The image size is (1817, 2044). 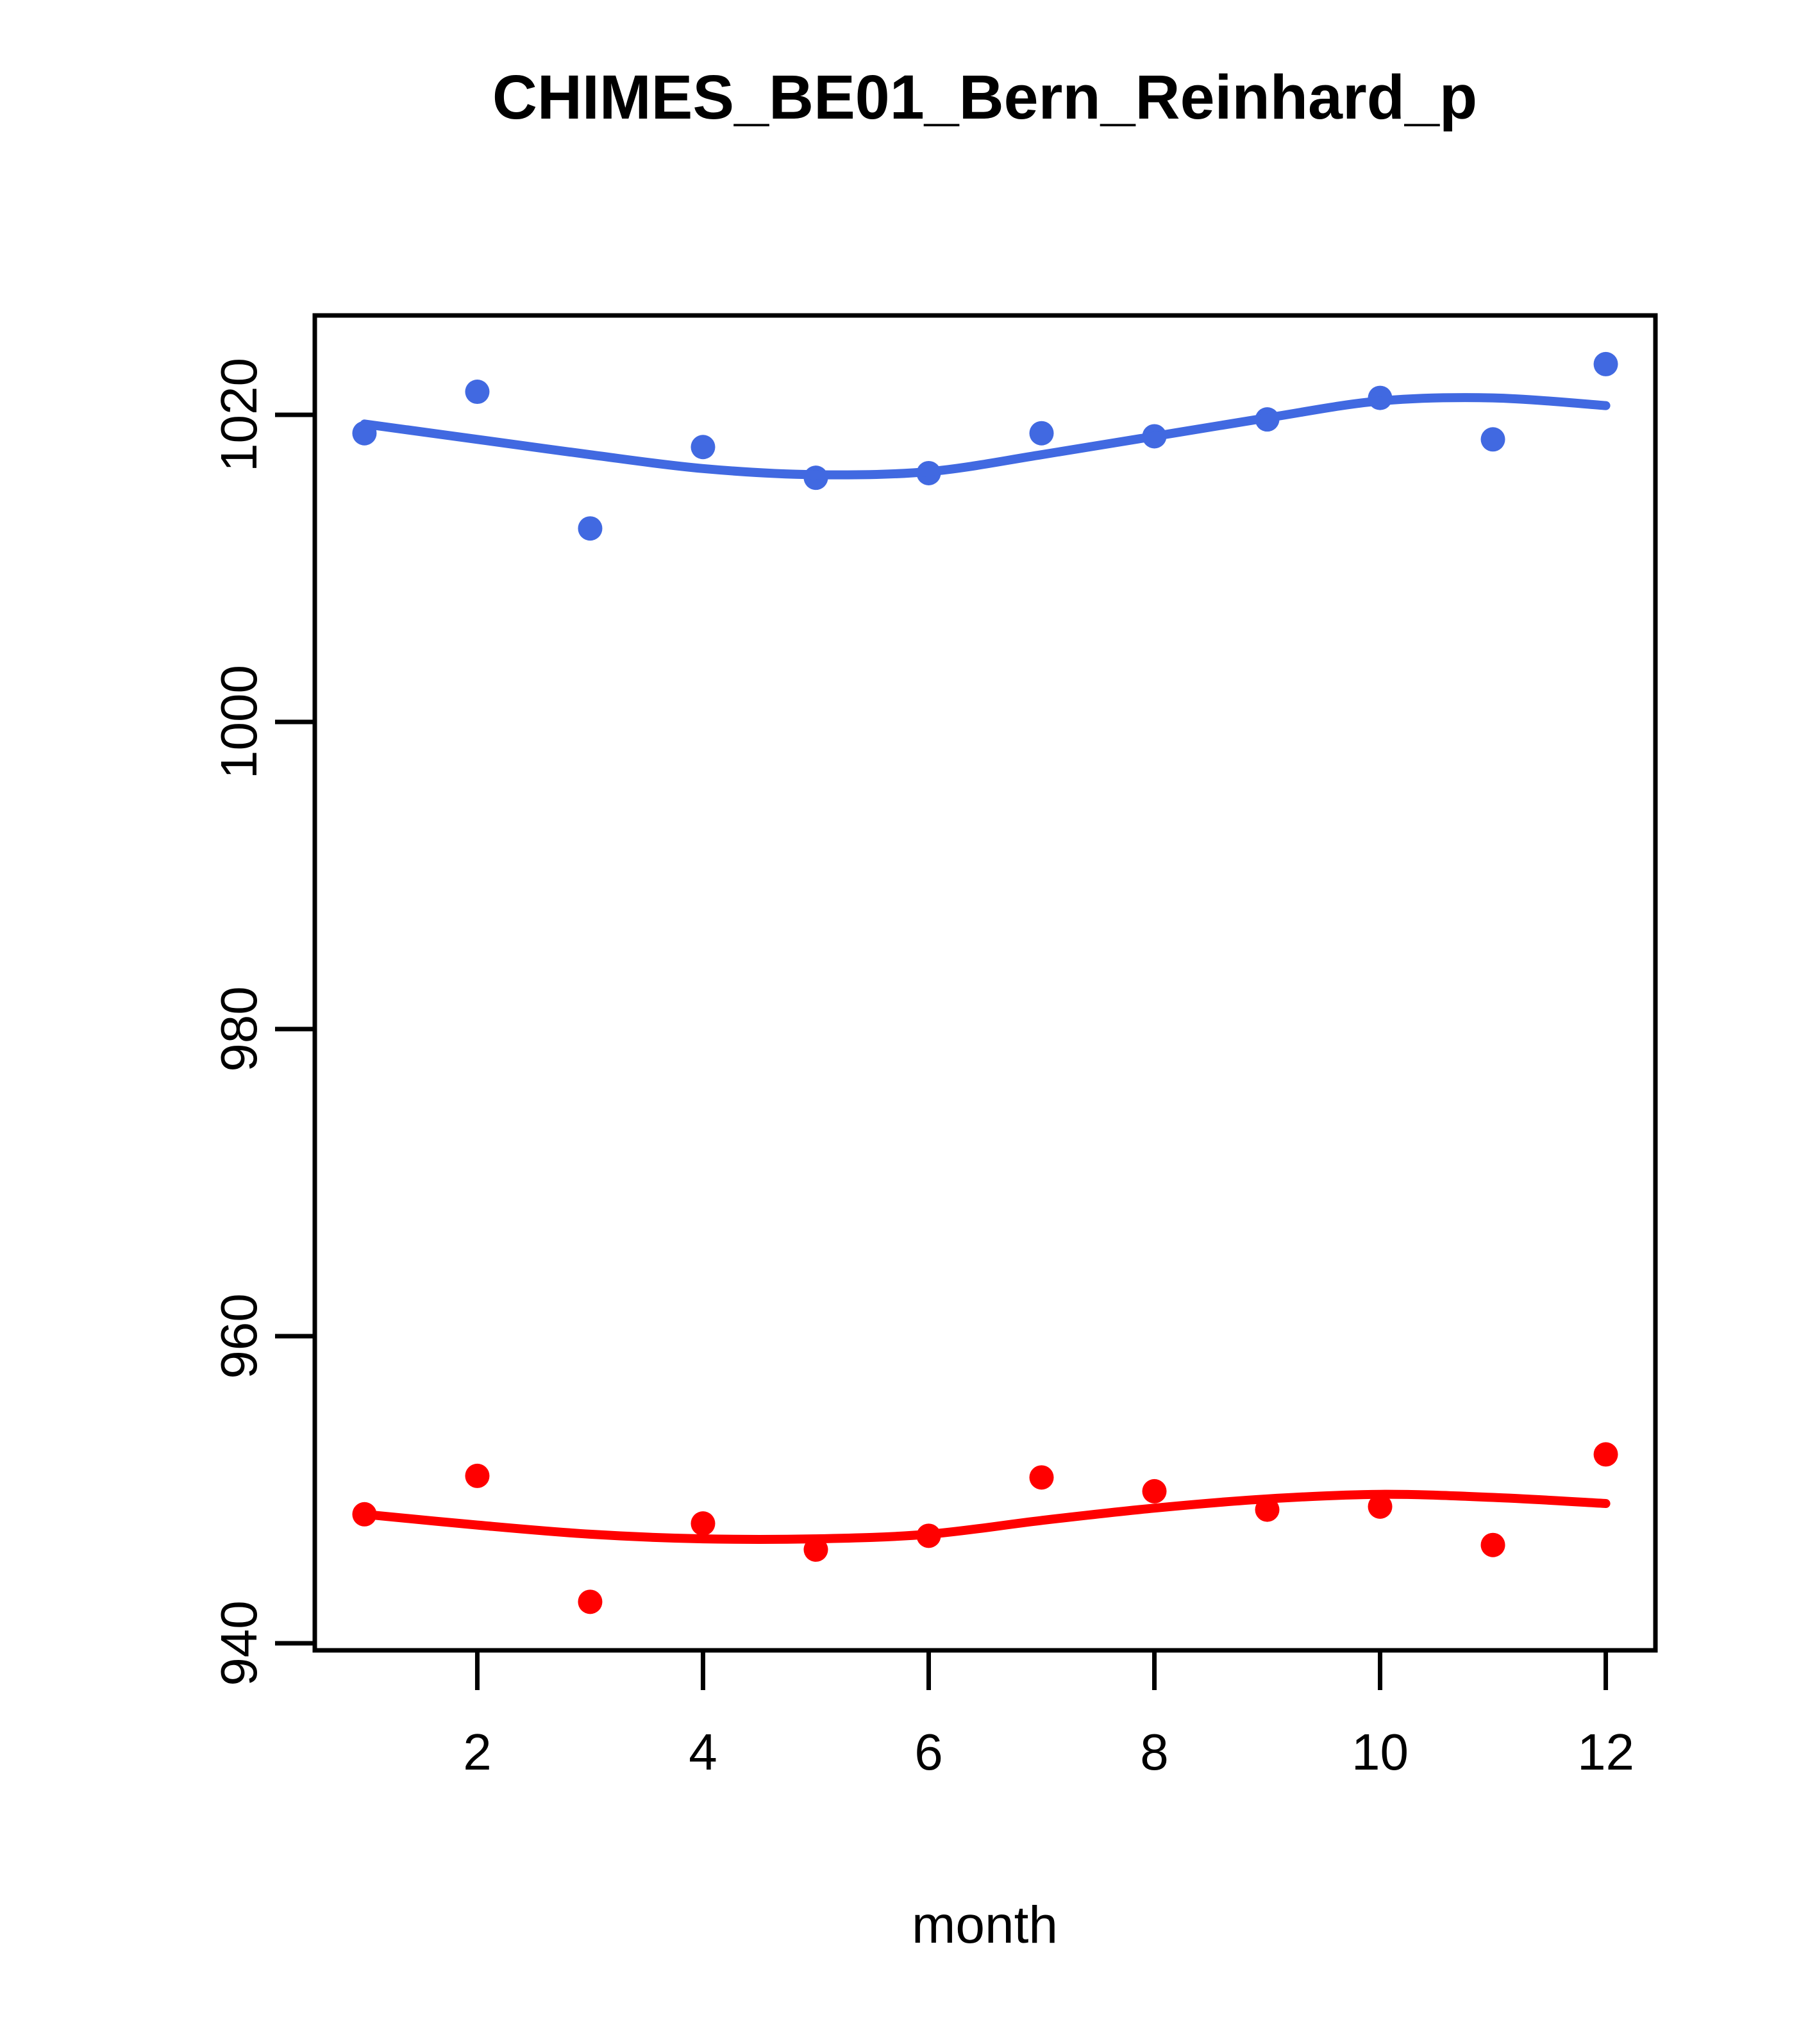 What do you see at coordinates (1605, 1752) in the screenshot?
I see `x-tick-label: 12` at bounding box center [1605, 1752].